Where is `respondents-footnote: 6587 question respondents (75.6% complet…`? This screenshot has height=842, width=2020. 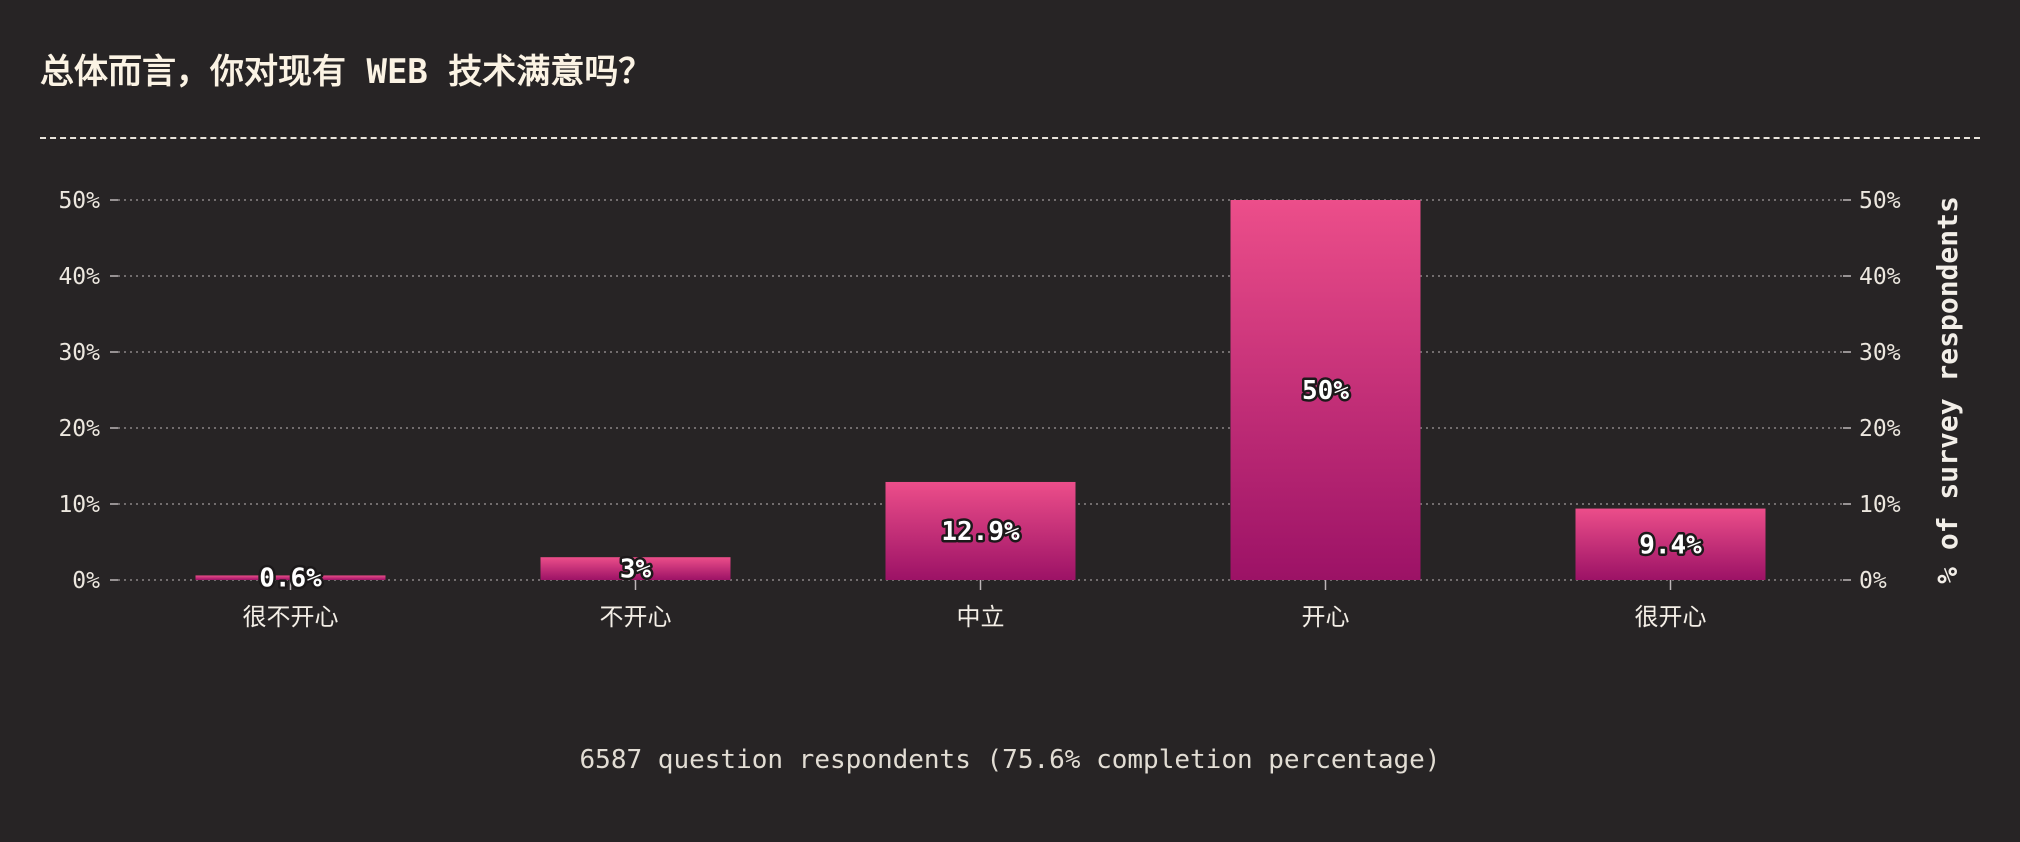 respondents-footnote: 6587 question respondents (75.6% complet… is located at coordinates (1010, 760).